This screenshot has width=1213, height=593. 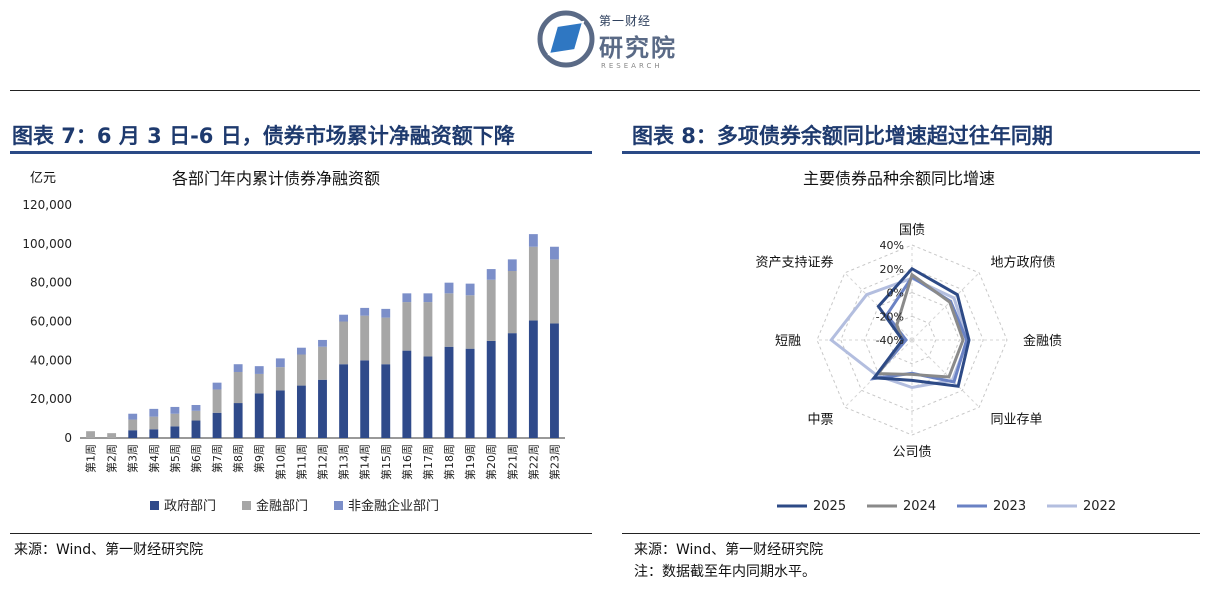 I want to click on y-tick-label: 0, so click(x=68, y=438).